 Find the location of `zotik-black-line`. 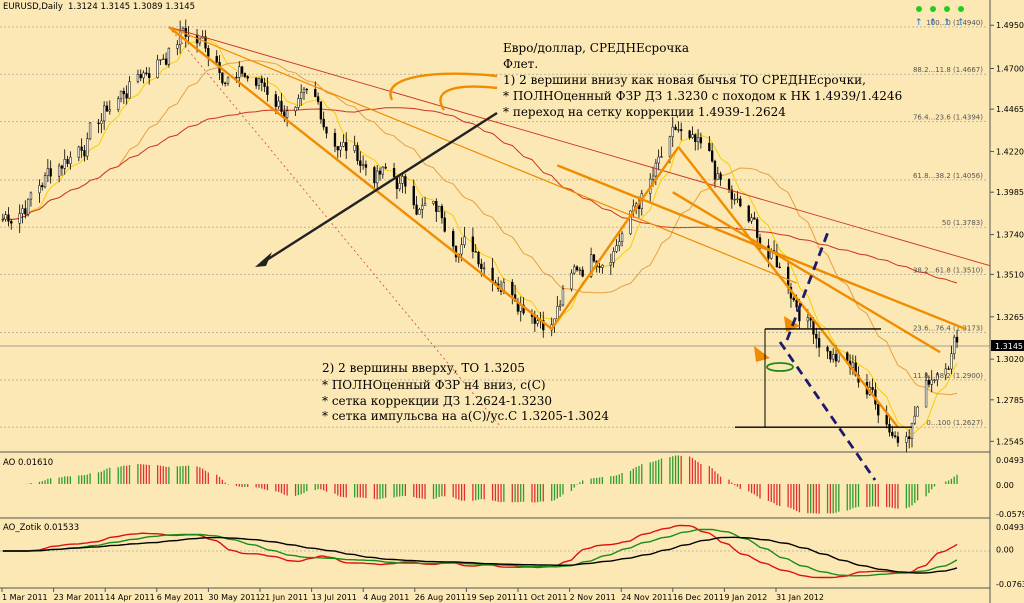

zotik-black-line is located at coordinates (480, 555).